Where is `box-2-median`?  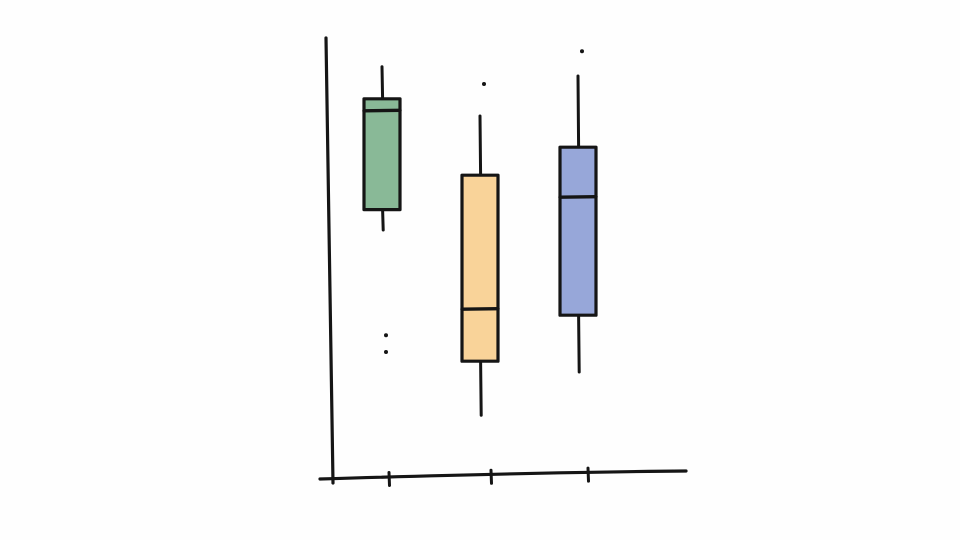 box-2-median is located at coordinates (480, 309).